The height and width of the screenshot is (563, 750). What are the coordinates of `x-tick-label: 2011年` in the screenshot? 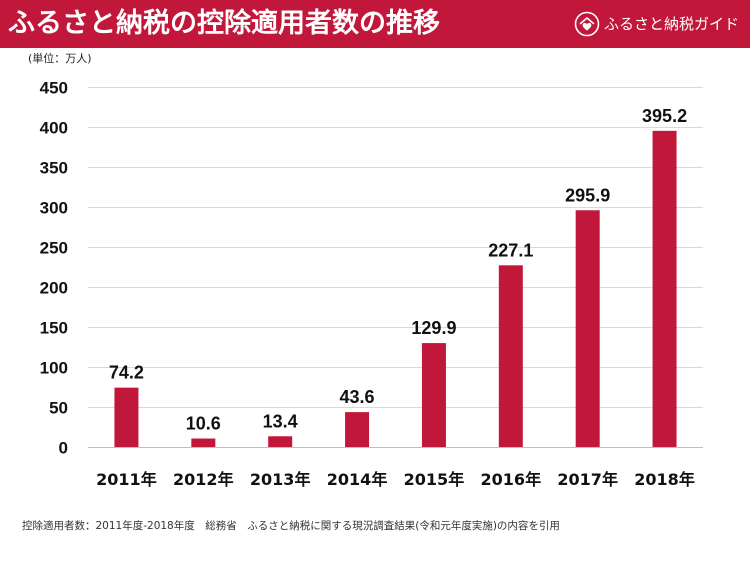 It's located at (126, 479).